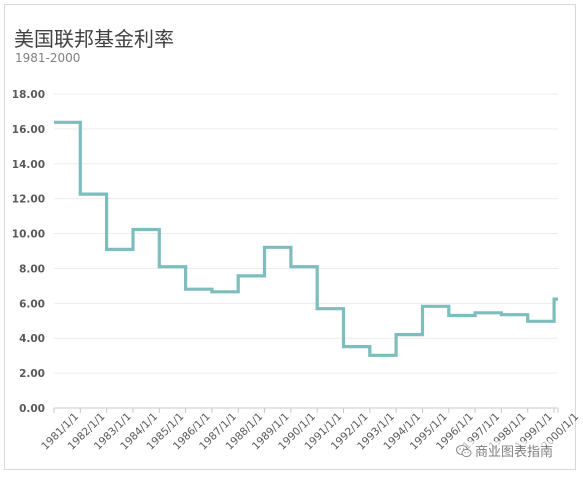 The width and height of the screenshot is (583, 477). Describe the element at coordinates (32, 269) in the screenshot. I see `y-tick-label: 8.00` at that location.